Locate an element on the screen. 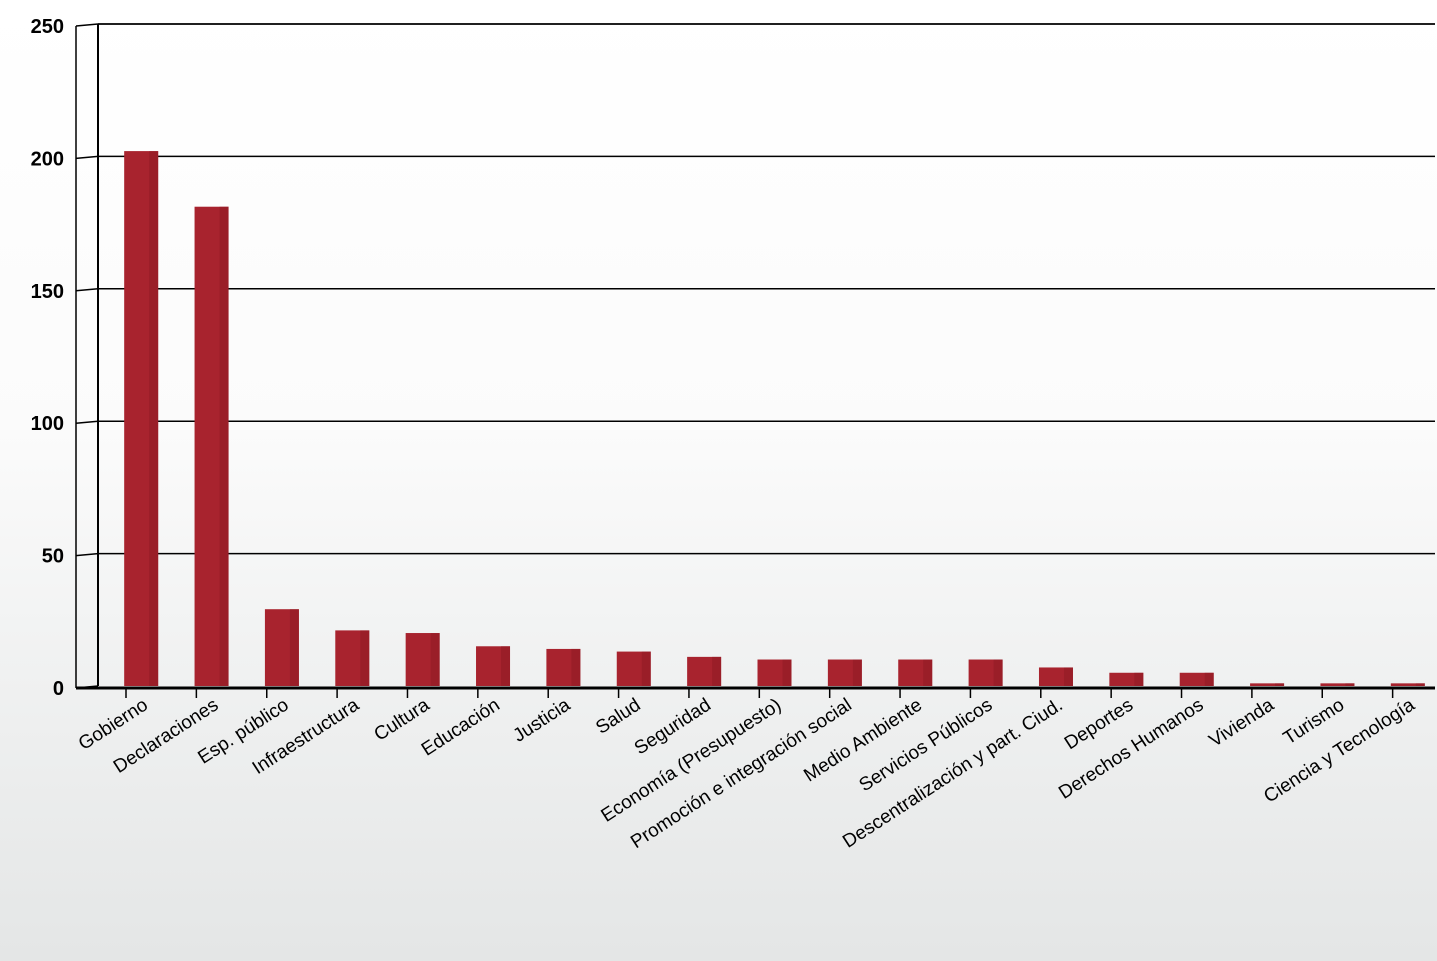  x-tick-label: Justicia is located at coordinates (542, 720).